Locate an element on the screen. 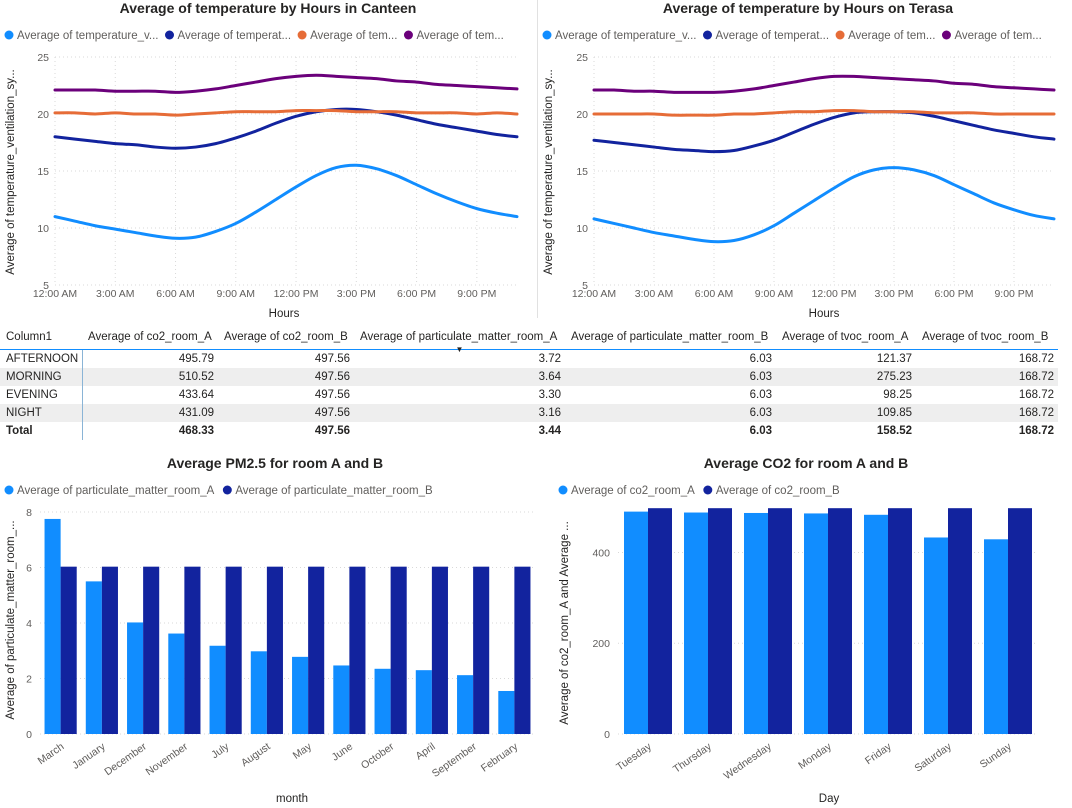 The width and height of the screenshot is (1072, 808). column-header: Average of particulate_matter_room_B is located at coordinates (670, 337).